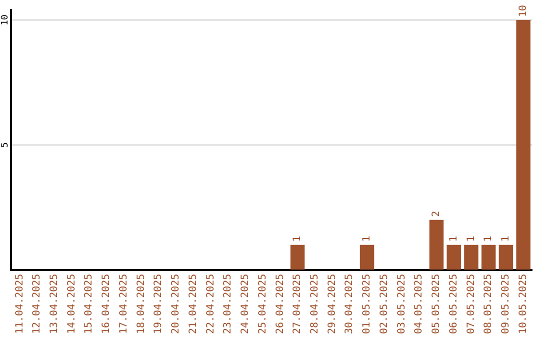 This screenshot has width=540, height=340. What do you see at coordinates (20, 304) in the screenshot?
I see `x-tick-label: 11.04.2025` at bounding box center [20, 304].